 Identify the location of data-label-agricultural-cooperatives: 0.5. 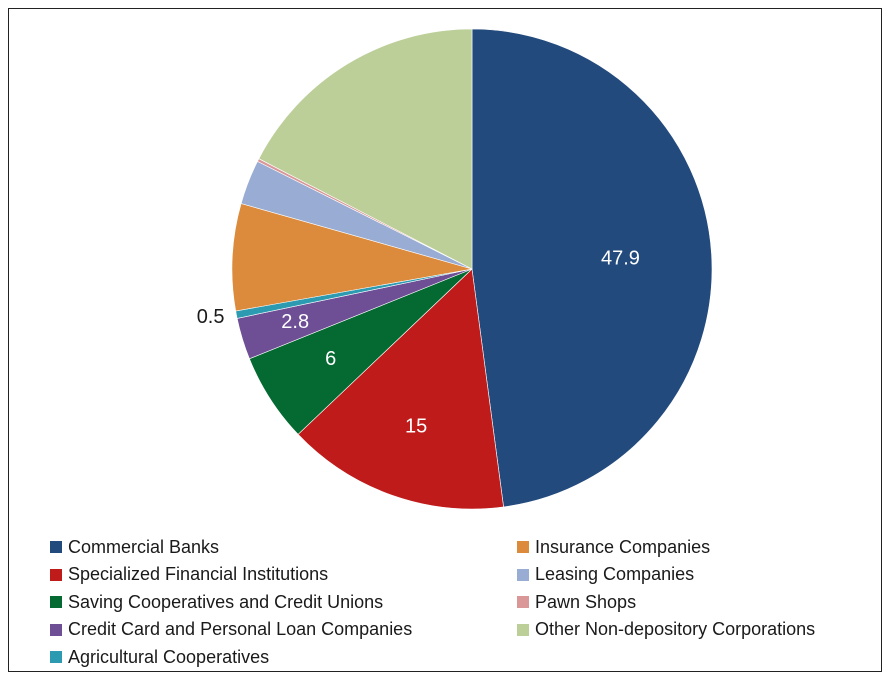
(211, 317).